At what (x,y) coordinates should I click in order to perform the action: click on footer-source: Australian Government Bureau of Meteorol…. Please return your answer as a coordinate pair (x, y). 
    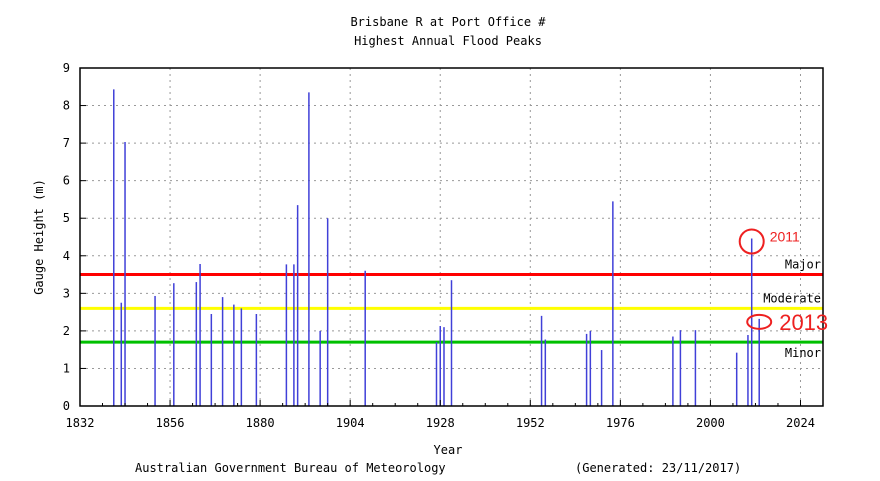
    Looking at the image, I should click on (290, 468).